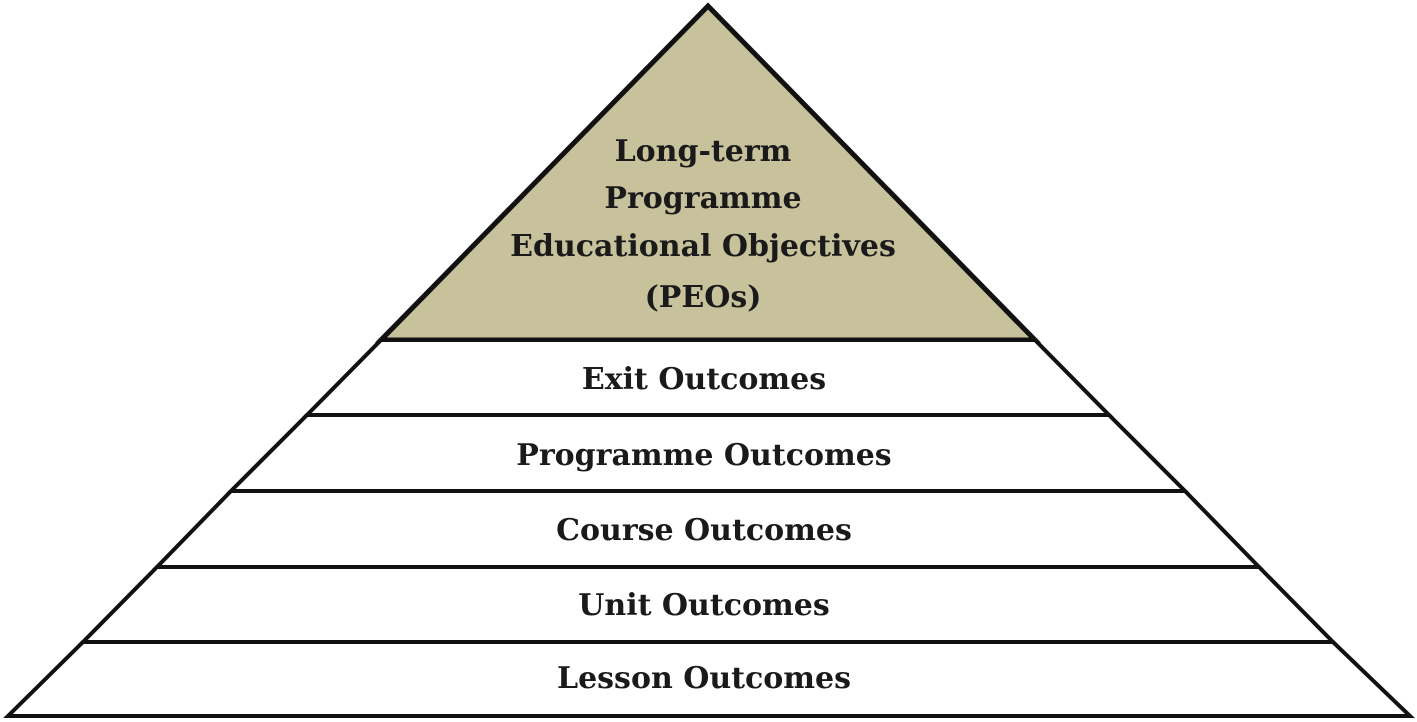 The width and height of the screenshot is (1417, 722). What do you see at coordinates (703, 455) in the screenshot?
I see `layer-label-programme-outcomes: Programme Outcomes` at bounding box center [703, 455].